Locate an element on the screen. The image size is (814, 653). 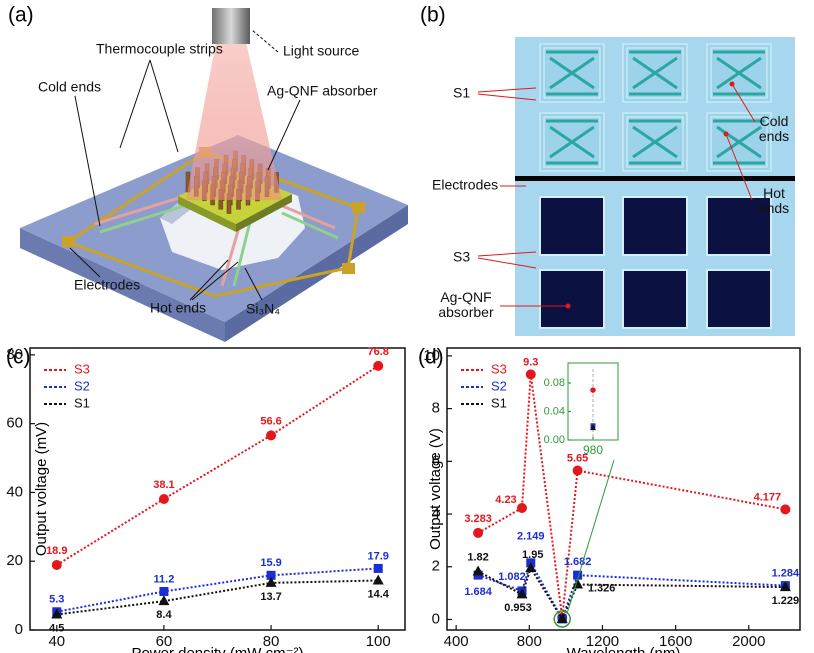
data-label: 76.8 is located at coordinates (378, 352).